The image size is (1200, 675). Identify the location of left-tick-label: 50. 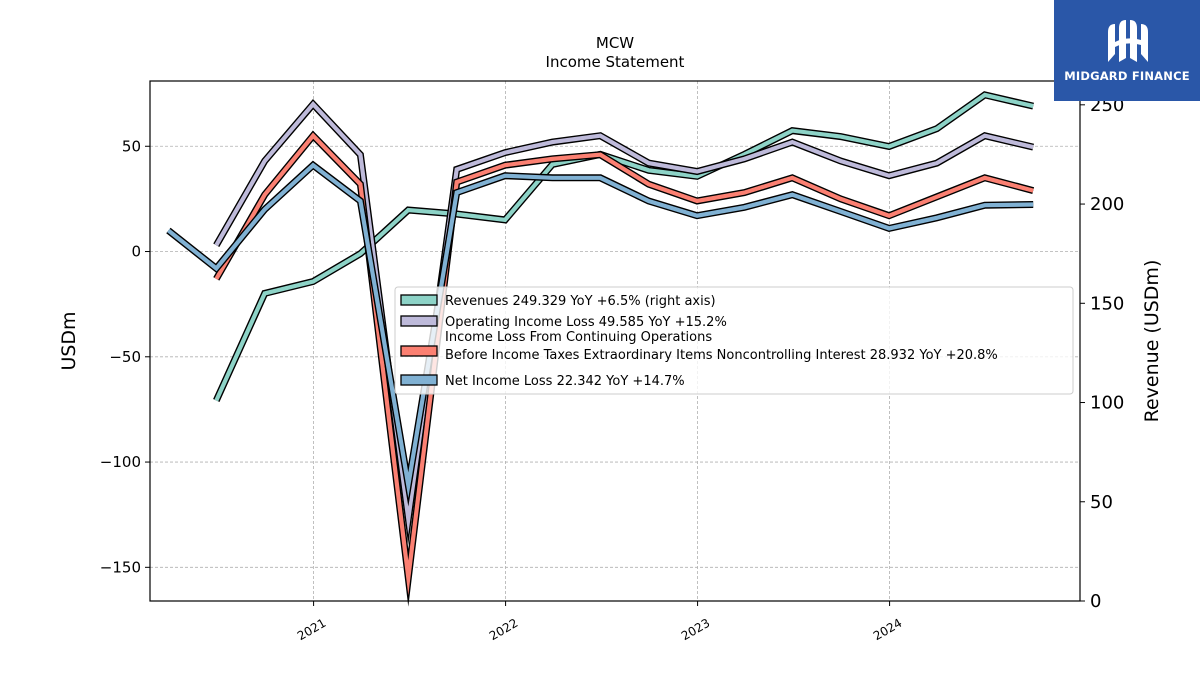
(131, 146).